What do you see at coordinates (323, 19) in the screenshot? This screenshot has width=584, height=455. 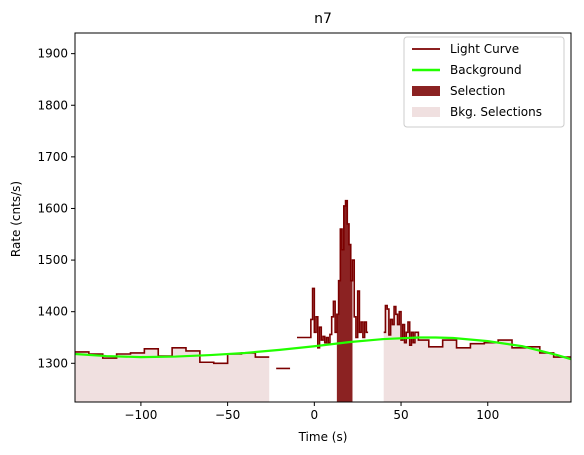 I see `chart-title: n7` at bounding box center [323, 19].